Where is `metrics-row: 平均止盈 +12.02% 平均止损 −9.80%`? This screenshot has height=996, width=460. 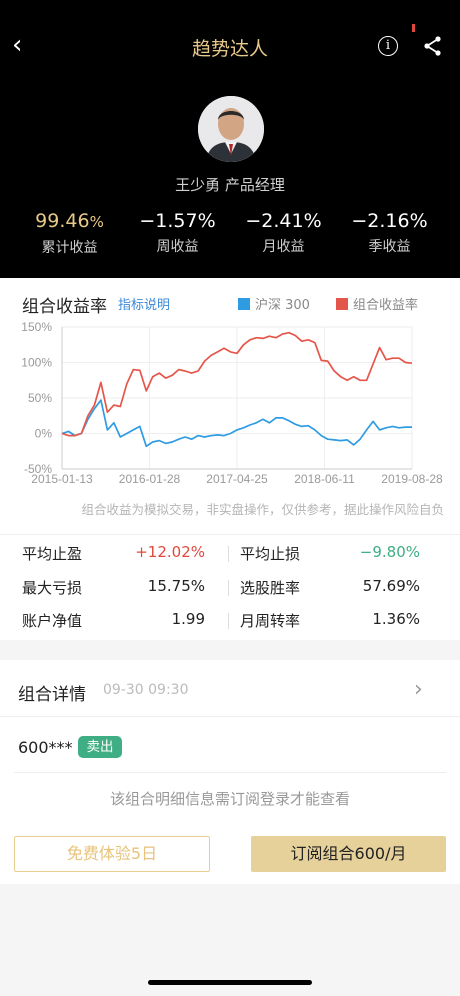
metrics-row: 平均止盈 +12.02% 平均止损 −9.80% is located at coordinates (230, 554).